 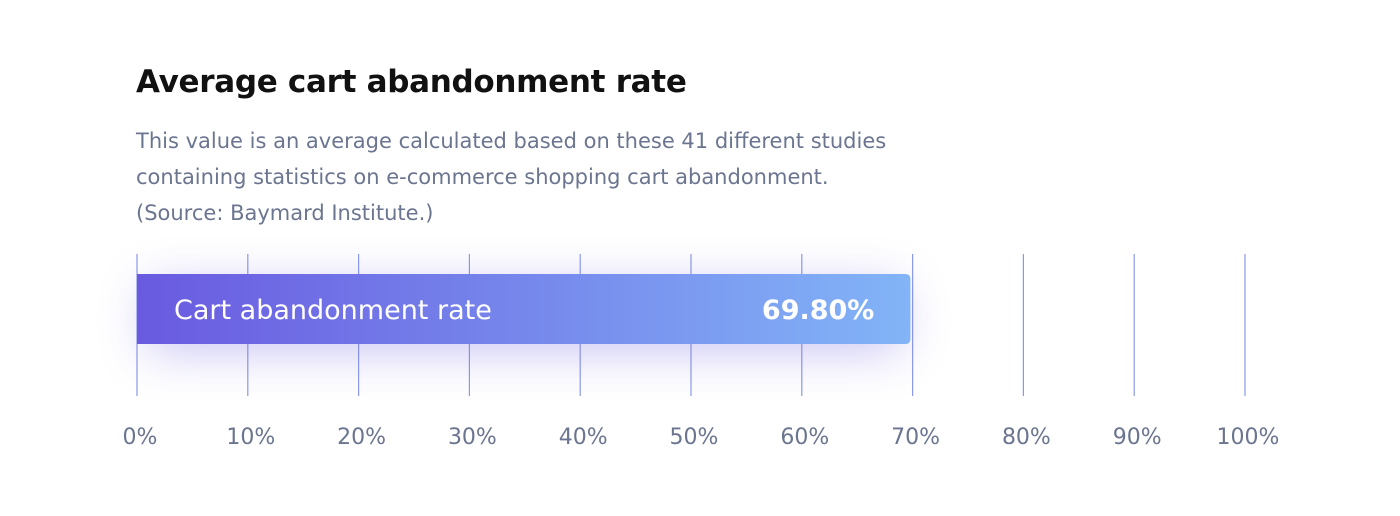 What do you see at coordinates (524, 309) in the screenshot?
I see `bar` at bounding box center [524, 309].